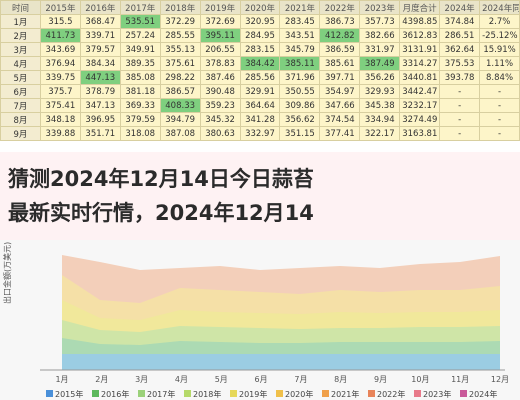  What do you see at coordinates (340, 49) in the screenshot?
I see `value-cell: 386.59` at bounding box center [340, 49].